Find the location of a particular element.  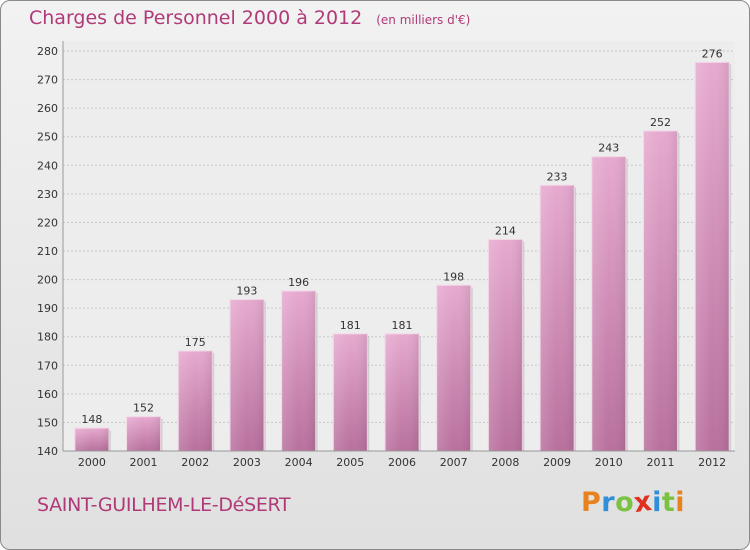

x-tick-label: 2008 is located at coordinates (505, 462).